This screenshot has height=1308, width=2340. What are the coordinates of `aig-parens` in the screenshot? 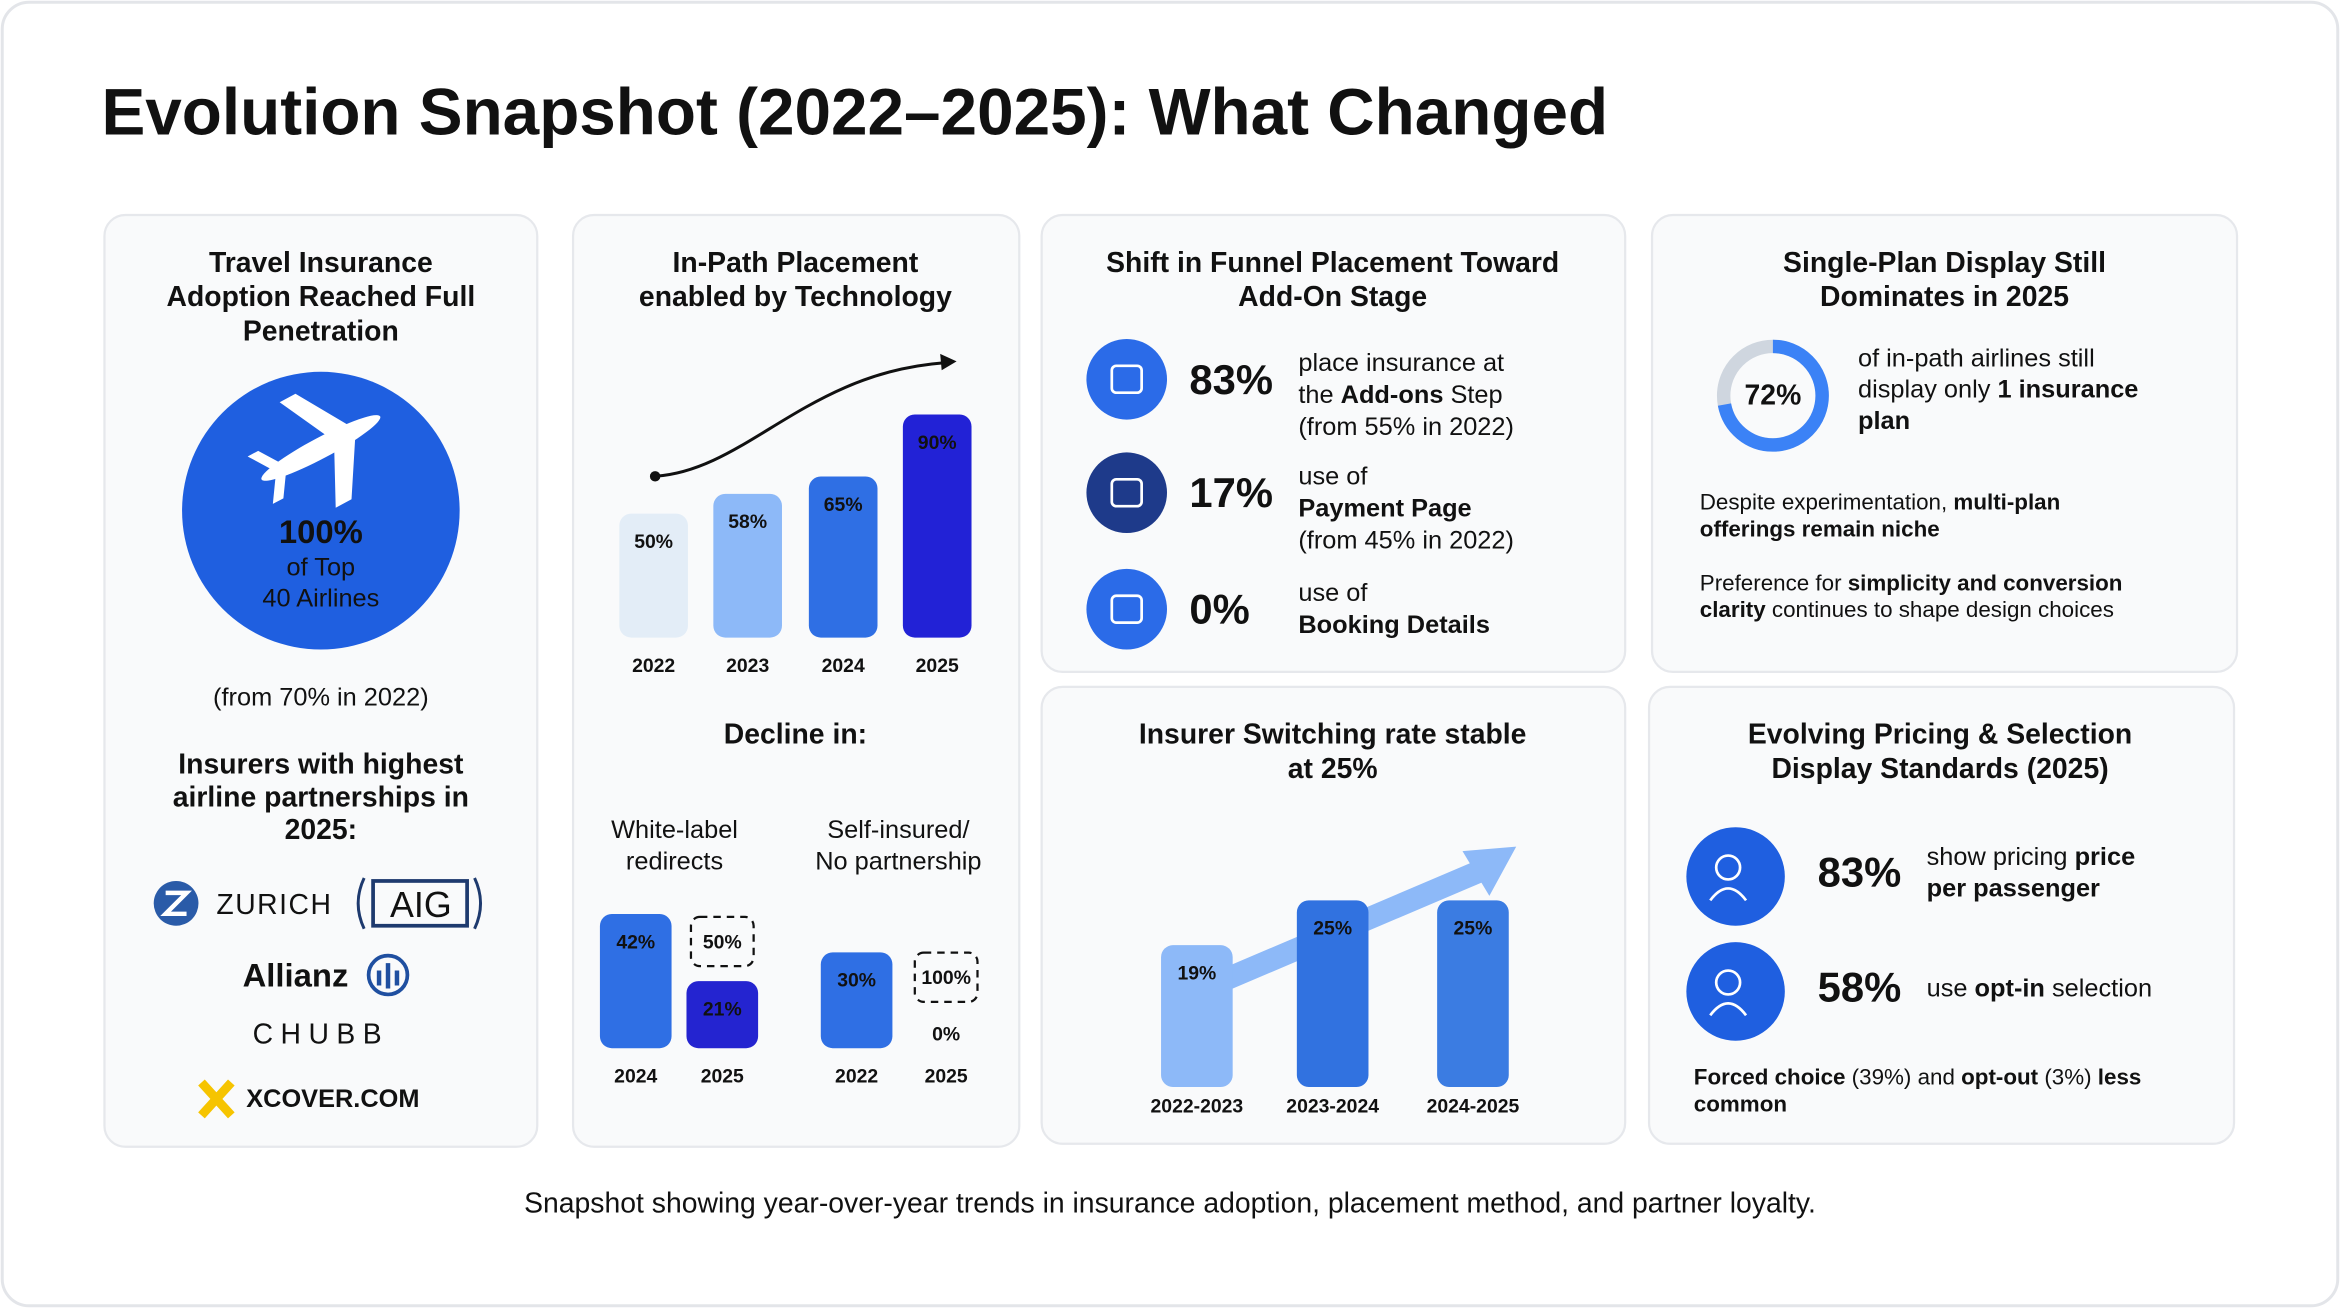 It's located at (419, 903).